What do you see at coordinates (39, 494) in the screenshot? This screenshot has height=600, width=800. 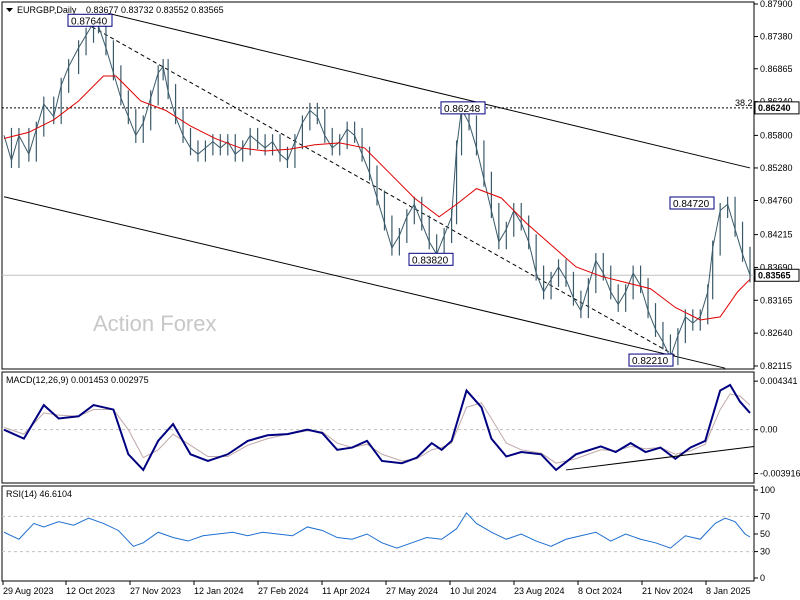 I see `rsi-title: RSI(14) 46.6104` at bounding box center [39, 494].